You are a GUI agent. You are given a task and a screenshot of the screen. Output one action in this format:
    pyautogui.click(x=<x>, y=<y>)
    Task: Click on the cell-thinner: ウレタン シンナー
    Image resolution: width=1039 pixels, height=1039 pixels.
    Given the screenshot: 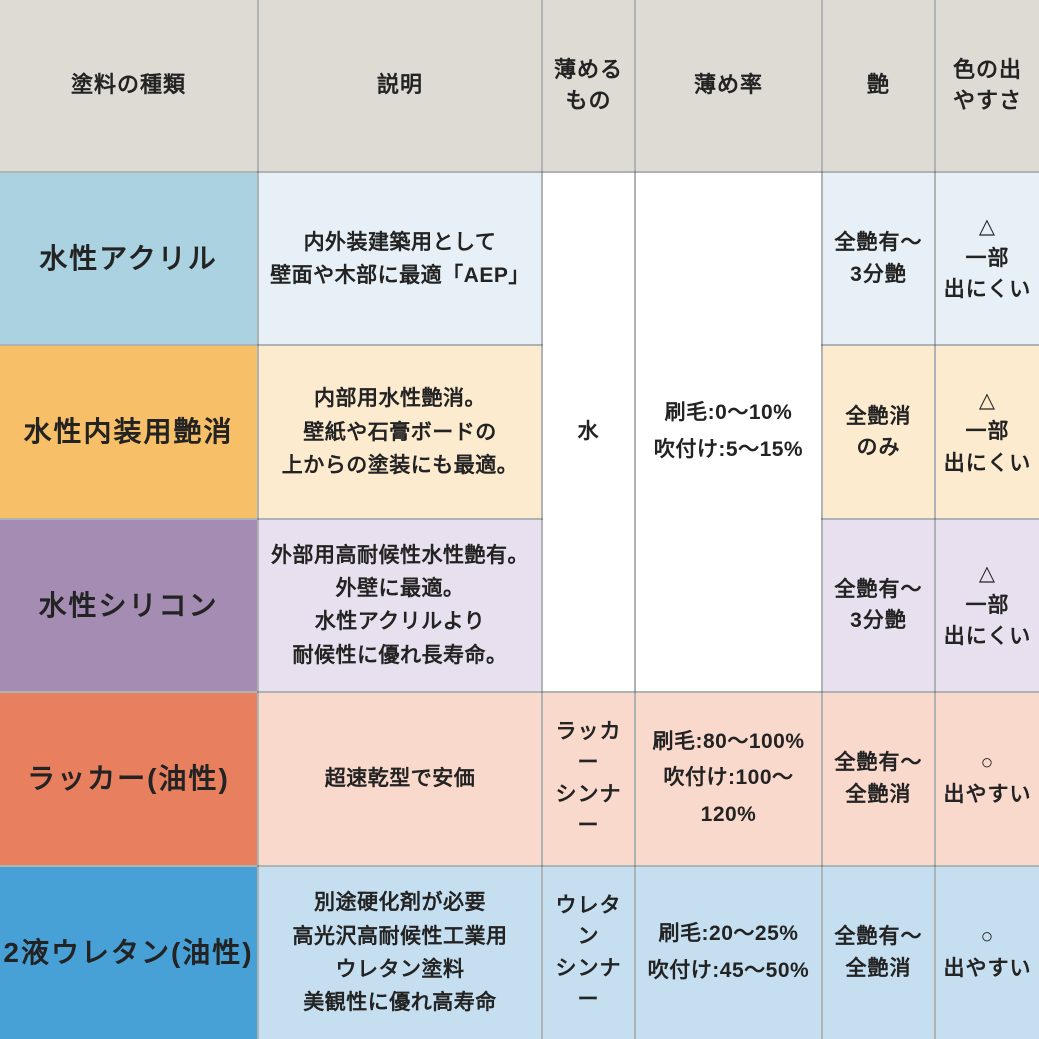 What is the action you would take?
    pyautogui.click(x=588, y=951)
    